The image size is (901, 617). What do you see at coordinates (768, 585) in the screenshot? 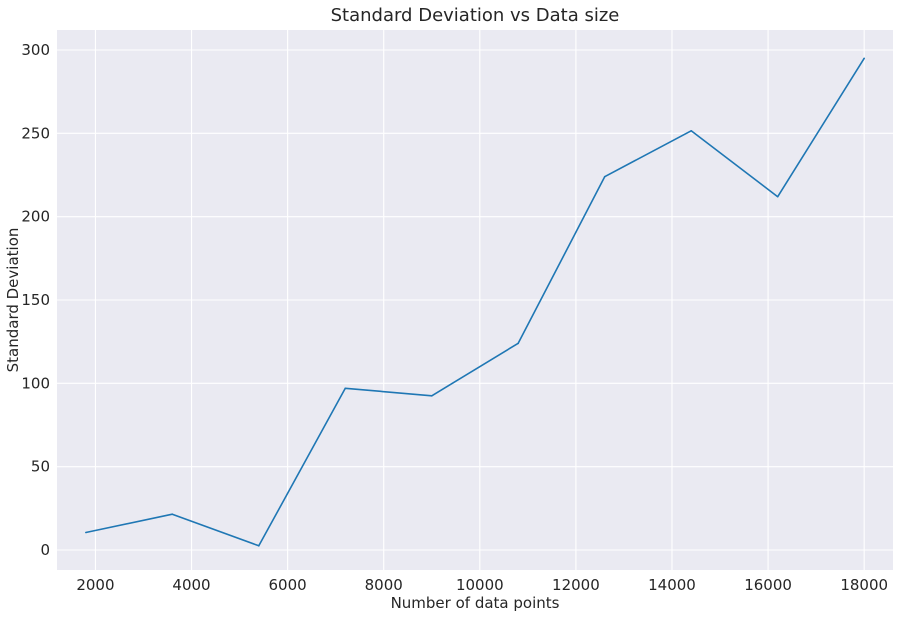
I see `x-tick-label: 16000` at bounding box center [768, 585].